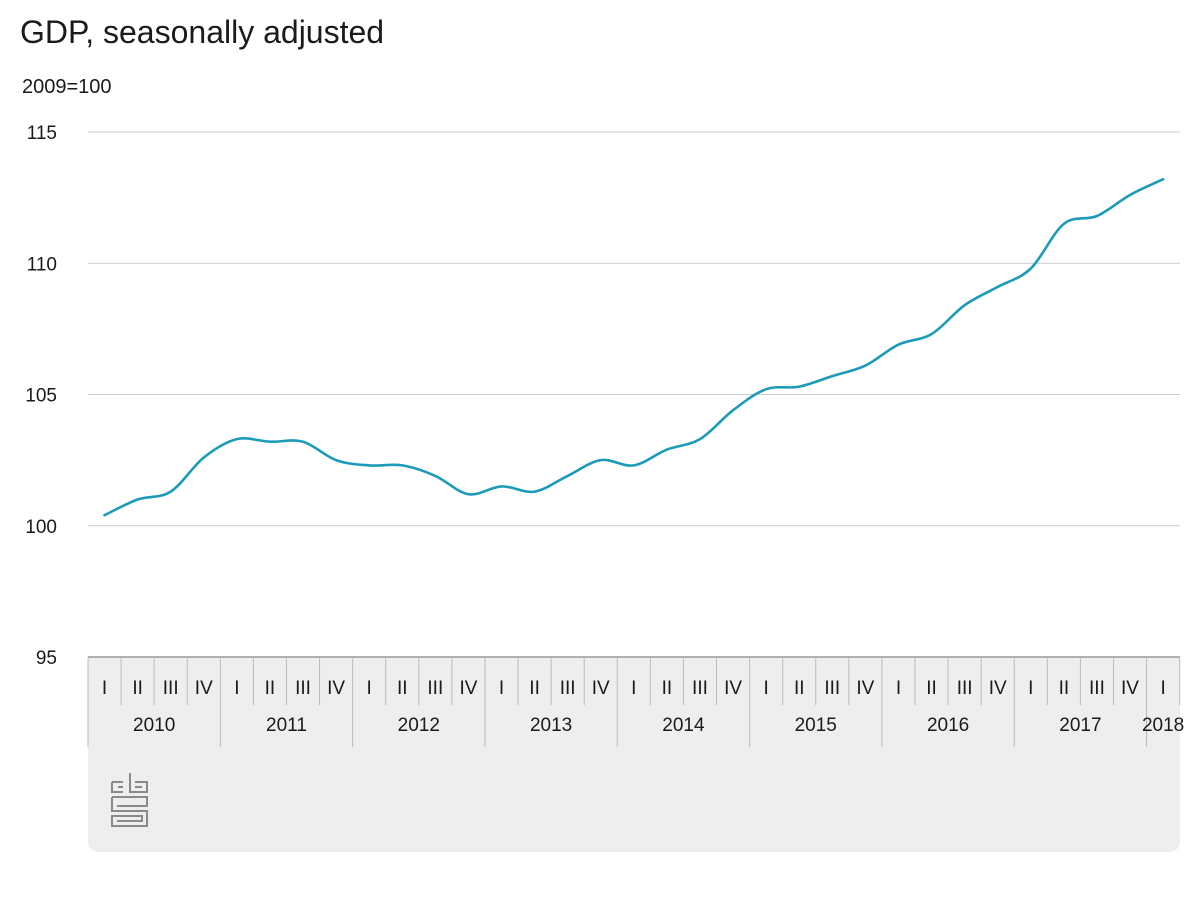  I want to click on y-tick-label: 115, so click(42, 133).